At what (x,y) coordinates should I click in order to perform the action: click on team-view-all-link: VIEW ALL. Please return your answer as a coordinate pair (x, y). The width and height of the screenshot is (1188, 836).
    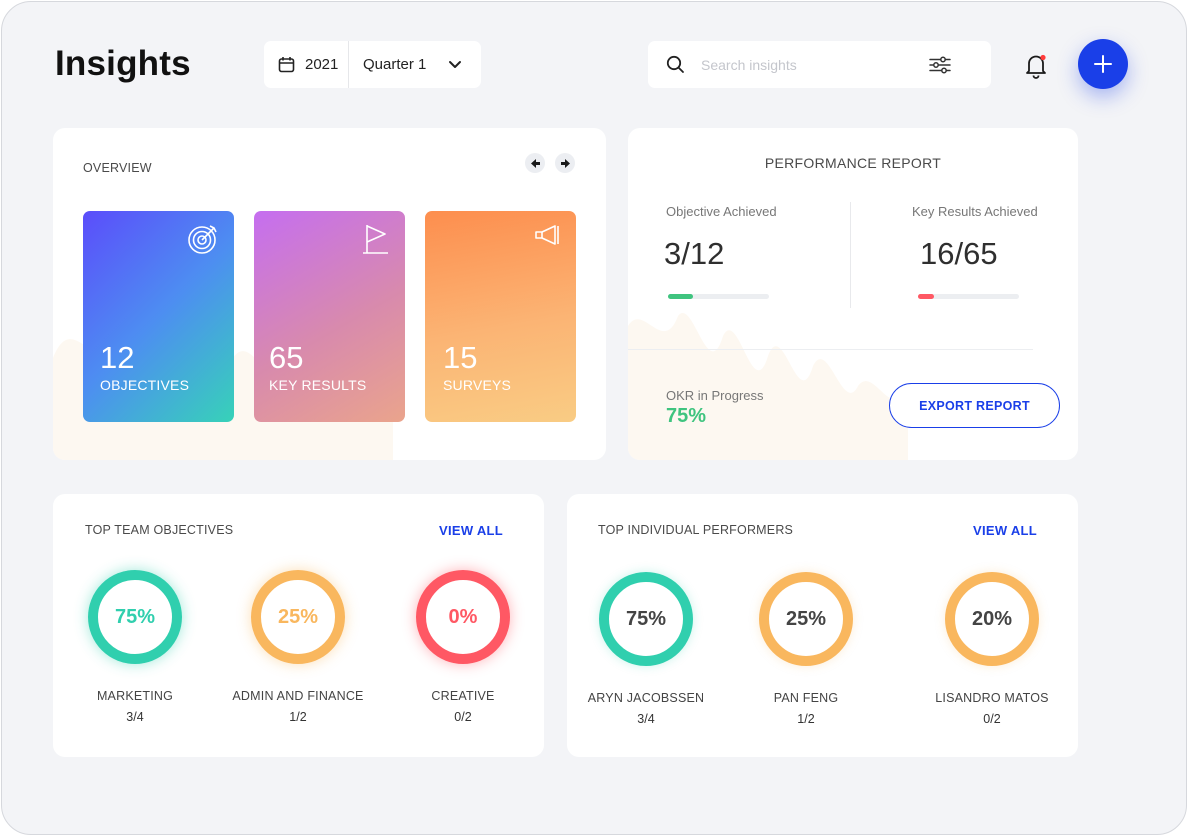
    Looking at the image, I should click on (471, 530).